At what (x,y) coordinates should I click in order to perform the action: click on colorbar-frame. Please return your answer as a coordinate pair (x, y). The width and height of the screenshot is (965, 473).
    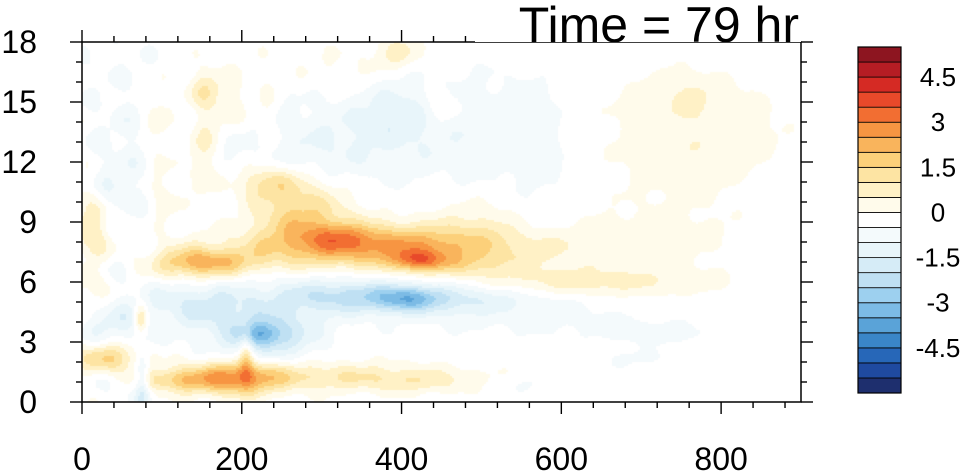
    Looking at the image, I should click on (879, 220).